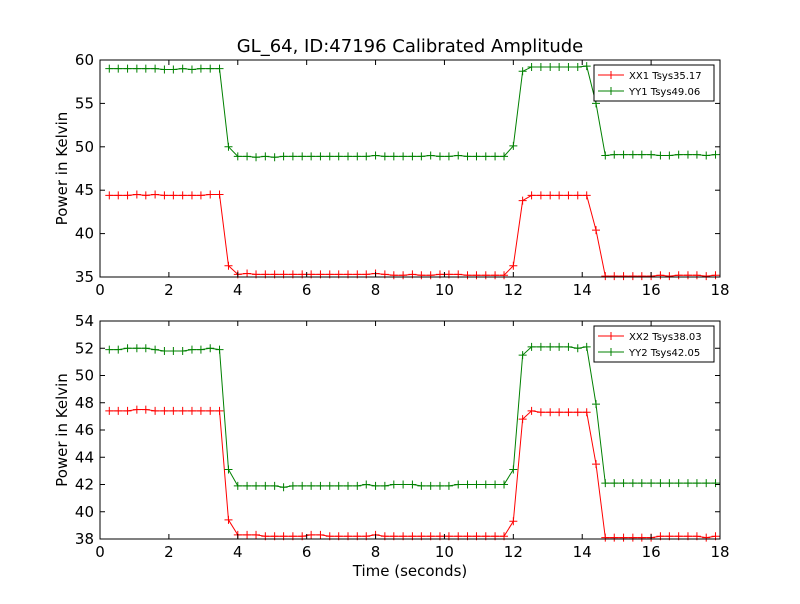 This screenshot has width=800, height=604. I want to click on legend-label: YY1 Tsys49.06, so click(664, 92).